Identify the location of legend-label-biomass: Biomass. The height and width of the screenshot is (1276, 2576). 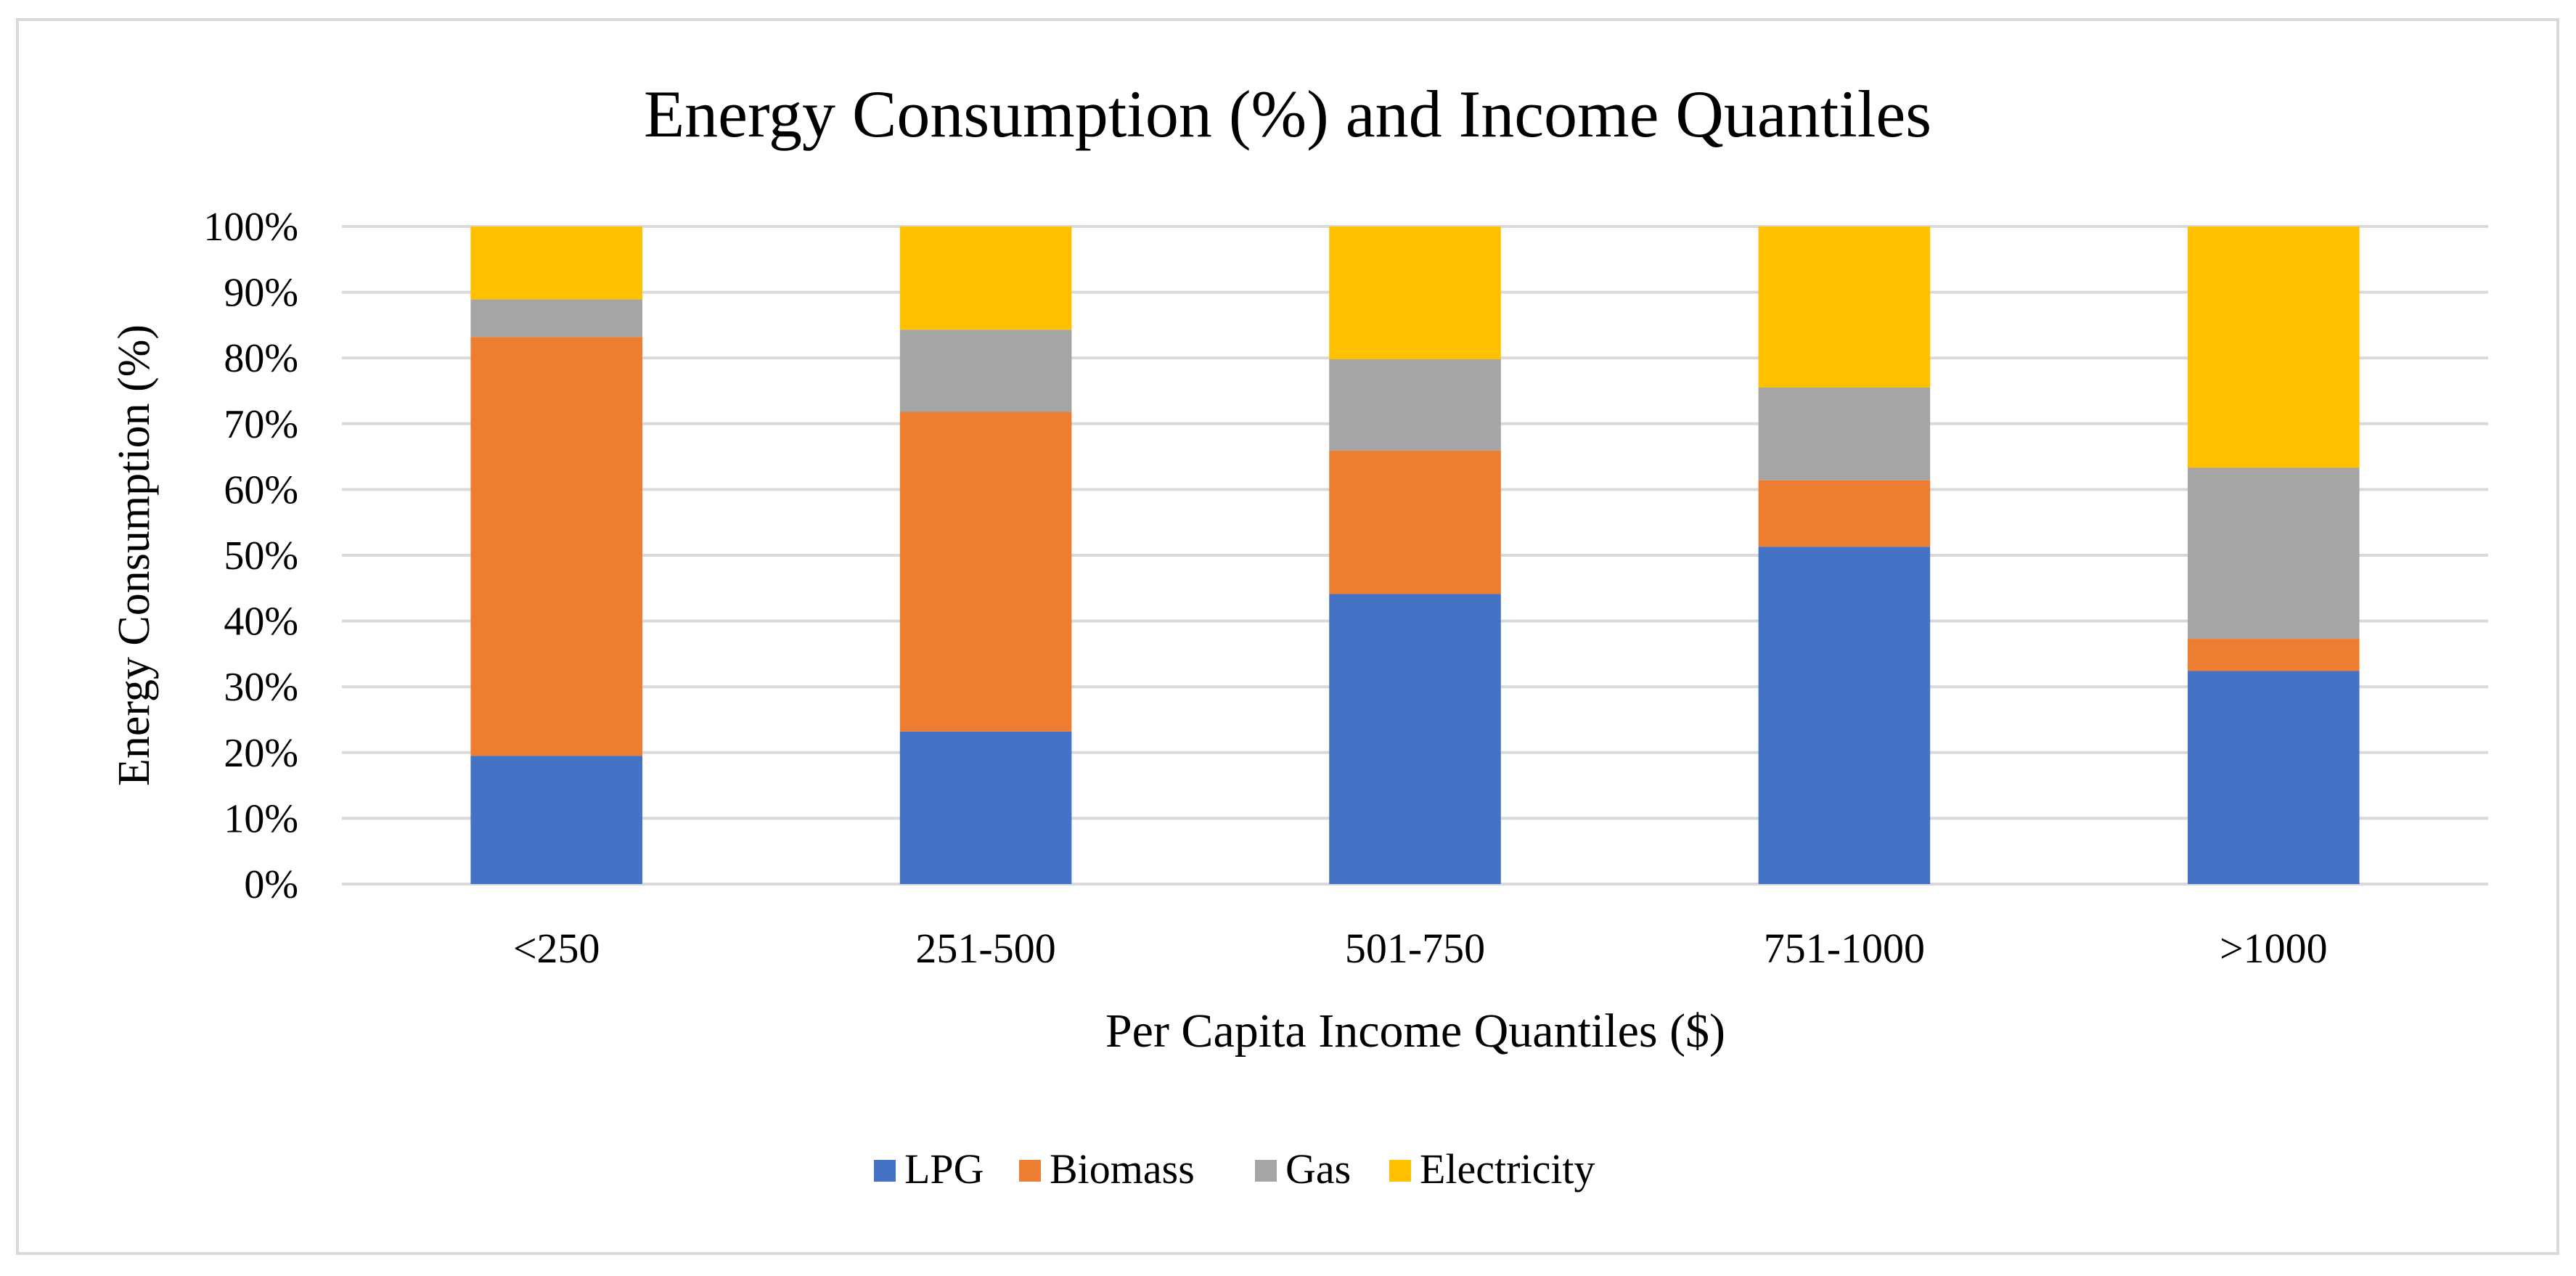
(1122, 1169).